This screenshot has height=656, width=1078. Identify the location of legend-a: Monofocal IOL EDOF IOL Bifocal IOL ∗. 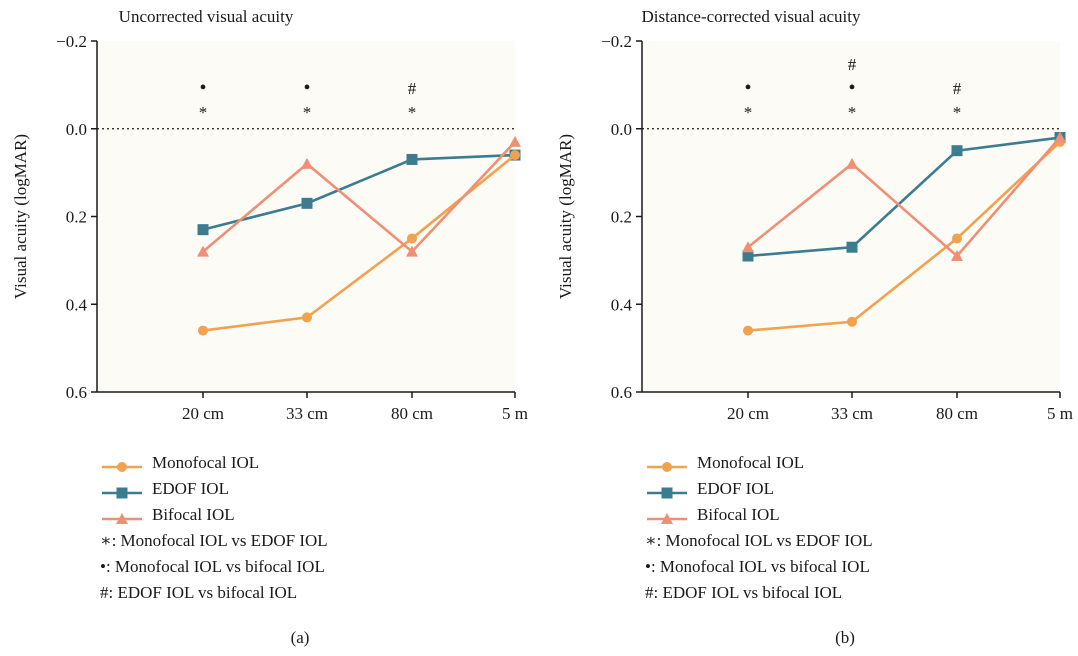
(214, 528).